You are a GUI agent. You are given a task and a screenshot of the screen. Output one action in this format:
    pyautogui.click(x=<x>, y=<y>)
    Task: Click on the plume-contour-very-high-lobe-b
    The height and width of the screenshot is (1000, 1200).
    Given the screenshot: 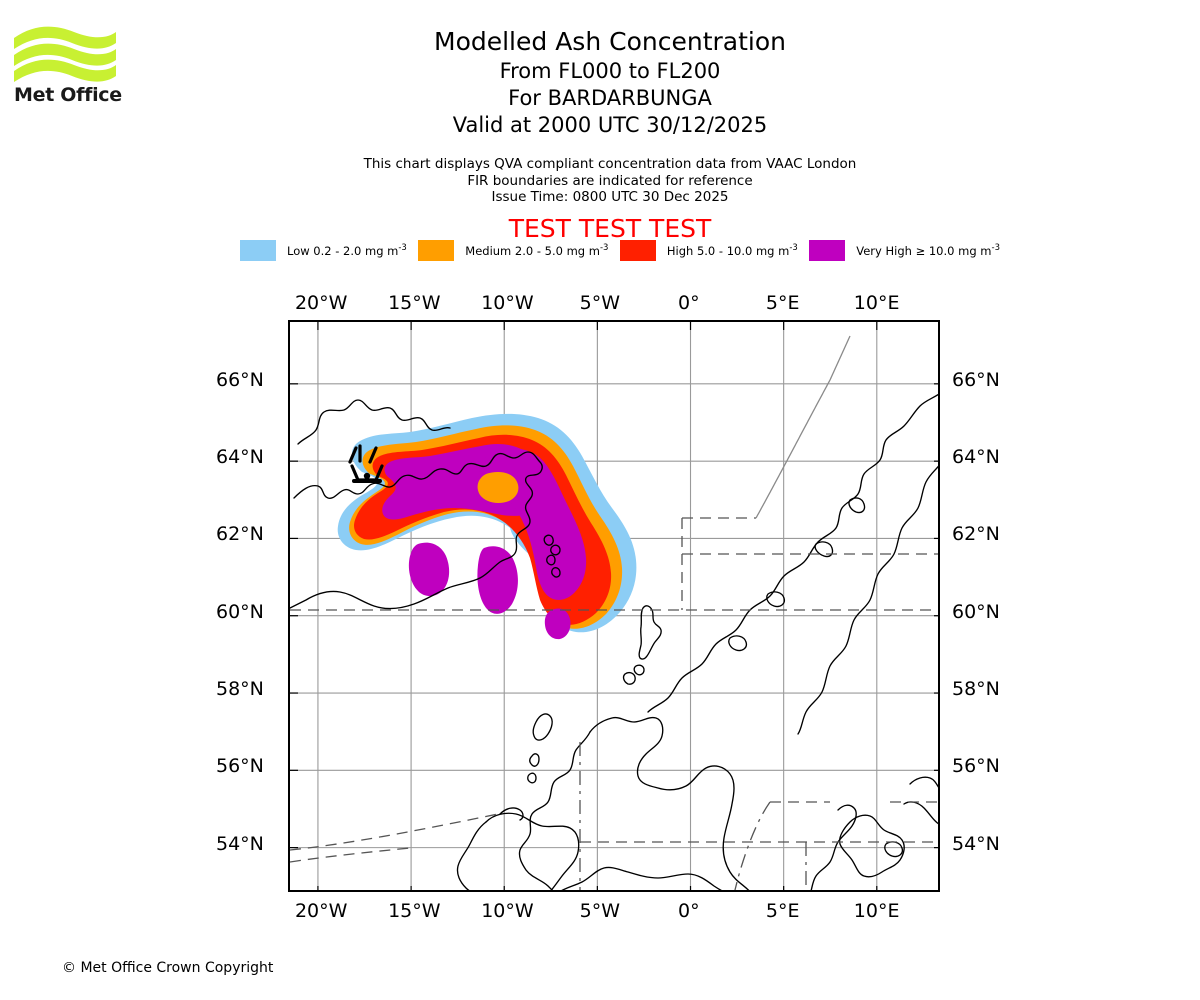 What is the action you would take?
    pyautogui.click(x=497, y=580)
    